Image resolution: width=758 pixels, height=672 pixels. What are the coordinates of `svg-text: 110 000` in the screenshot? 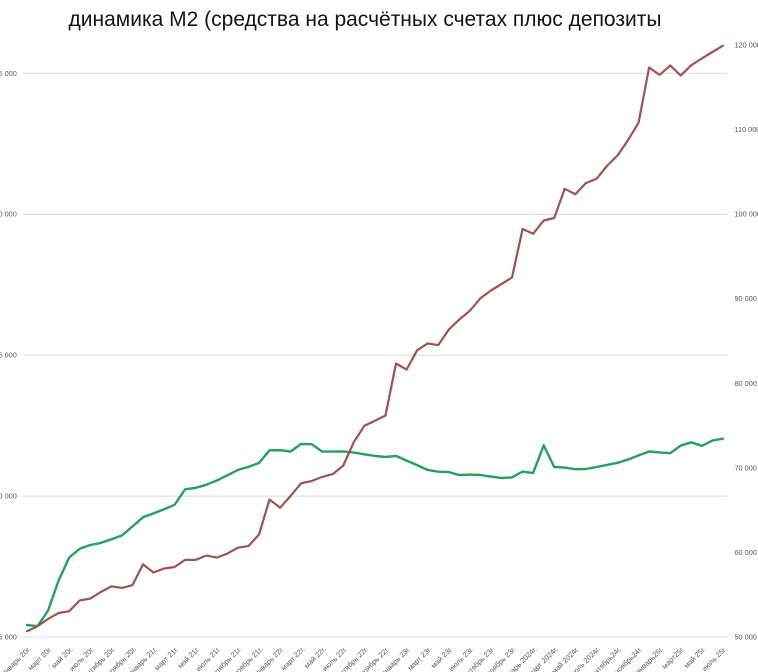 It's located at (746, 129).